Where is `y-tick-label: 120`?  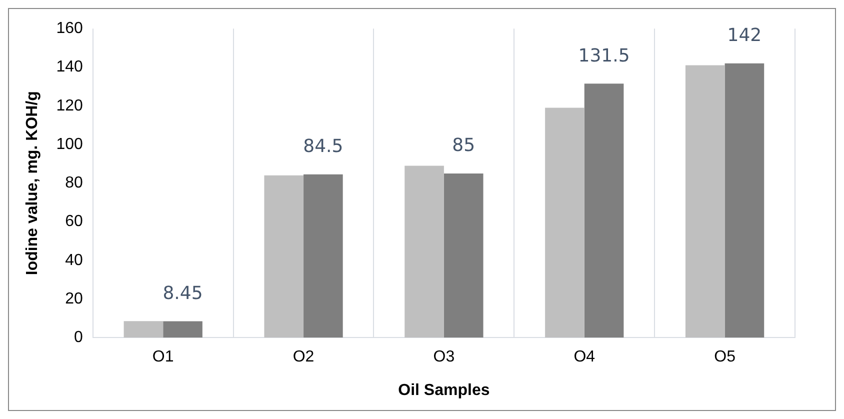 y-tick-label: 120 is located at coordinates (69, 105).